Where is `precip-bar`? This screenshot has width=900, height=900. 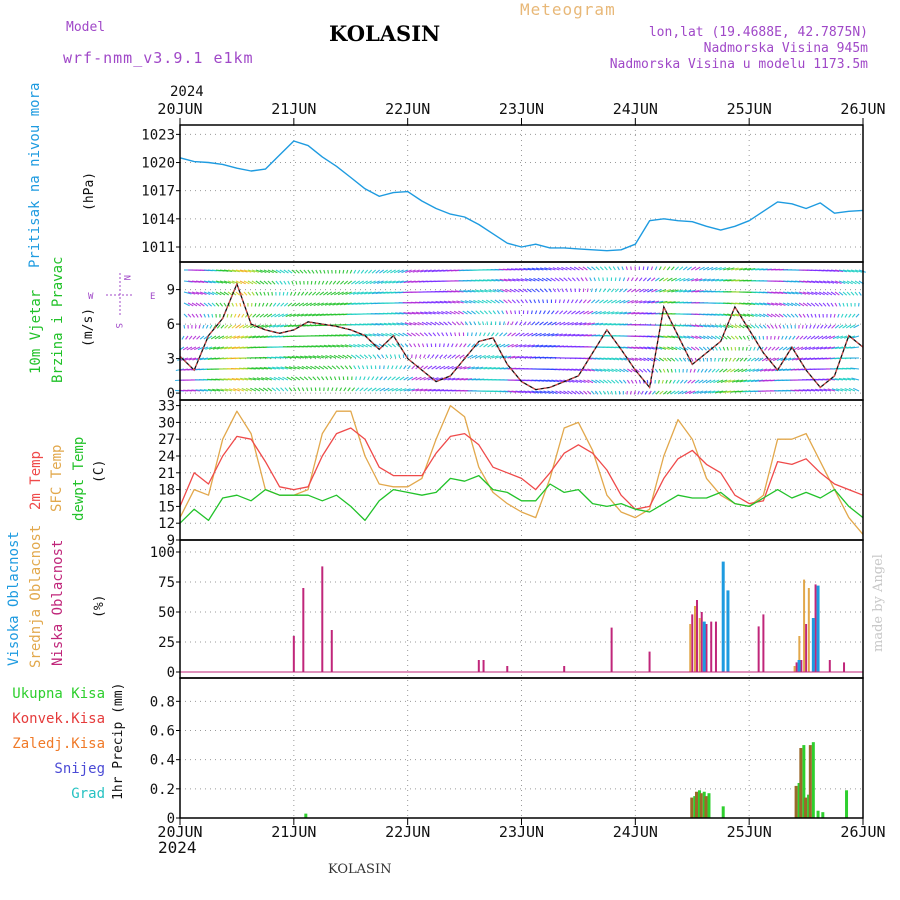
precip-bar is located at coordinates (696, 804).